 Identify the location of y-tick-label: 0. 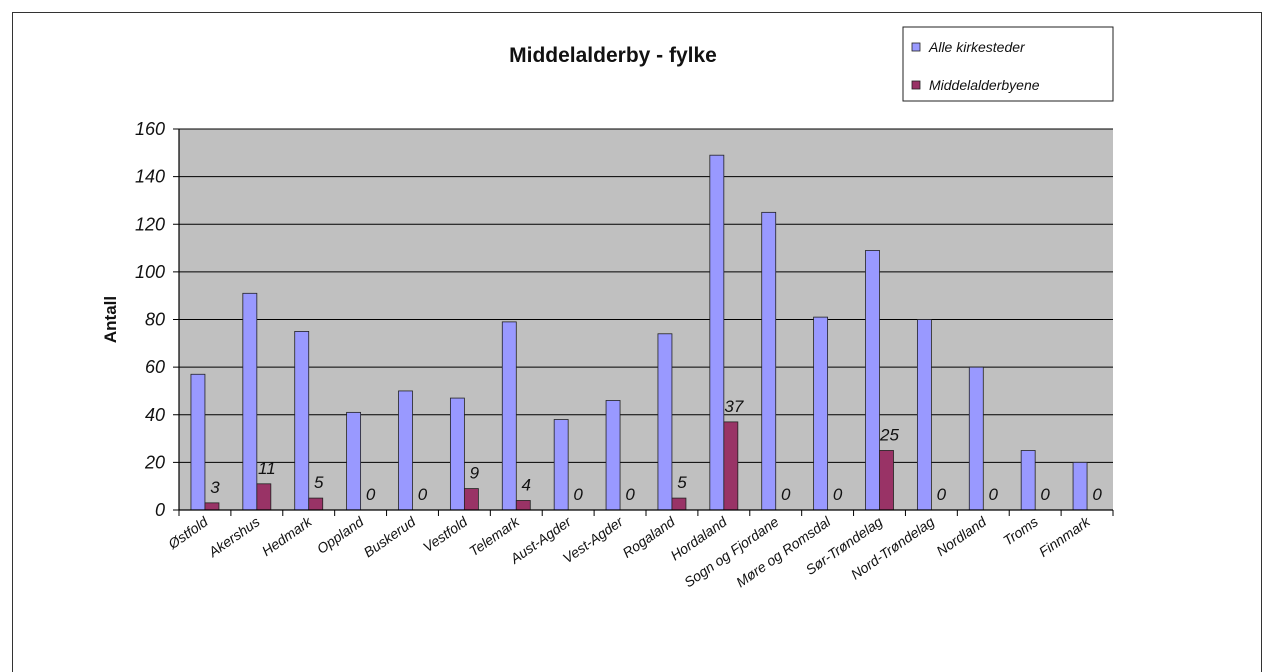
(160, 510).